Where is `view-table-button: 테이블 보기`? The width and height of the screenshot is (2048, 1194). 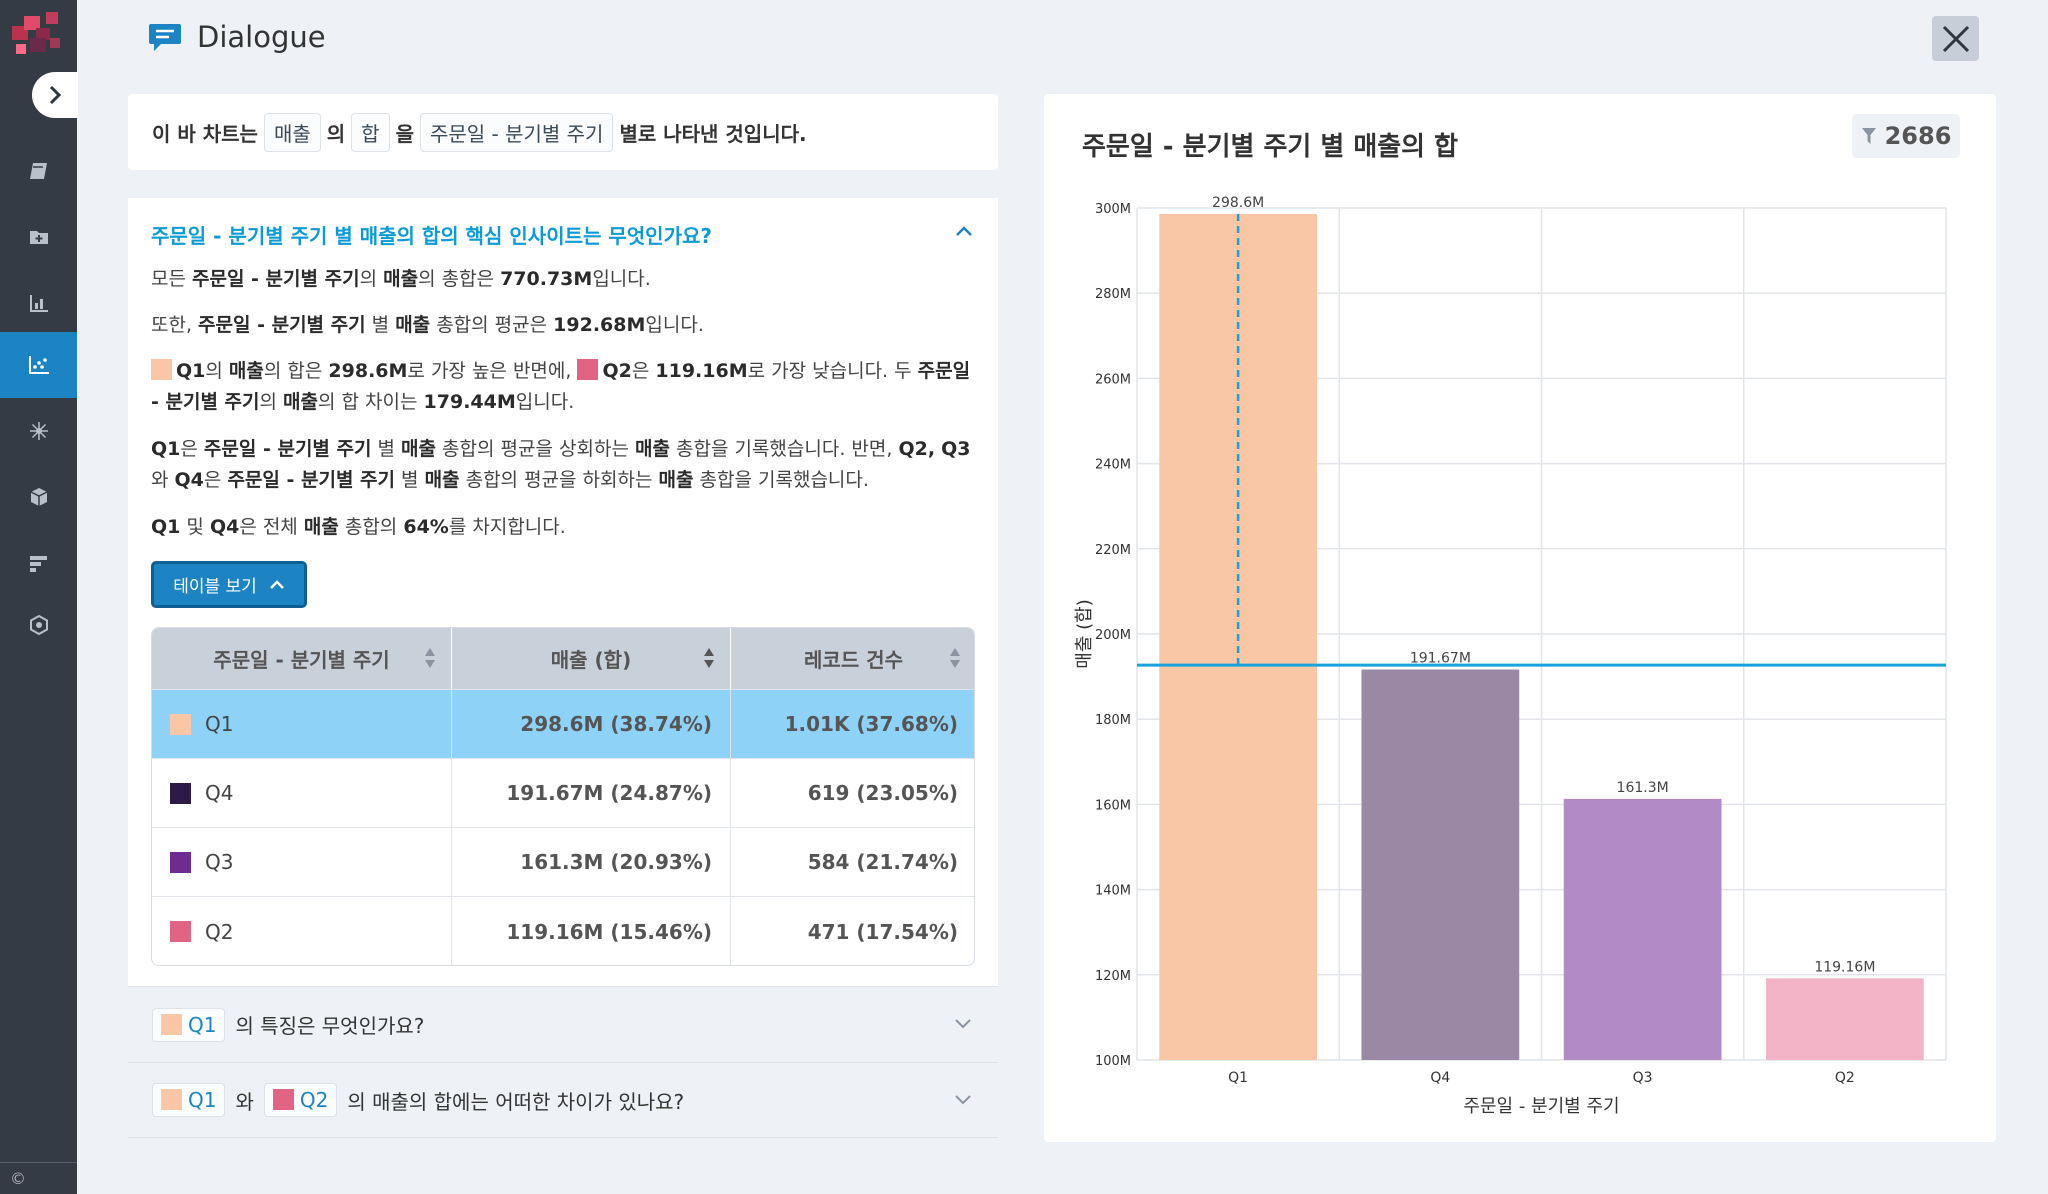 view-table-button: 테이블 보기 is located at coordinates (229, 584).